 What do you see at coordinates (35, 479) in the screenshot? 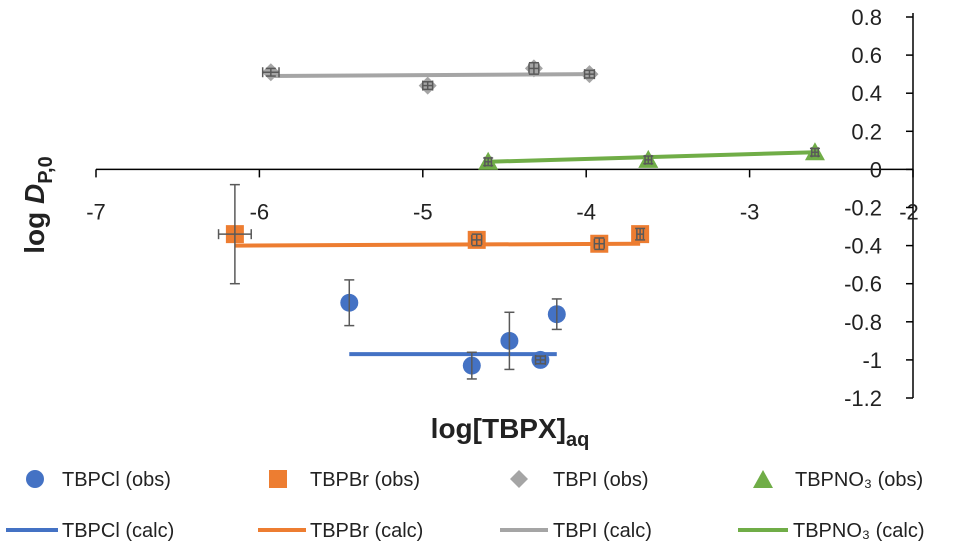
I see `legend-marker-tbpcl-obs` at bounding box center [35, 479].